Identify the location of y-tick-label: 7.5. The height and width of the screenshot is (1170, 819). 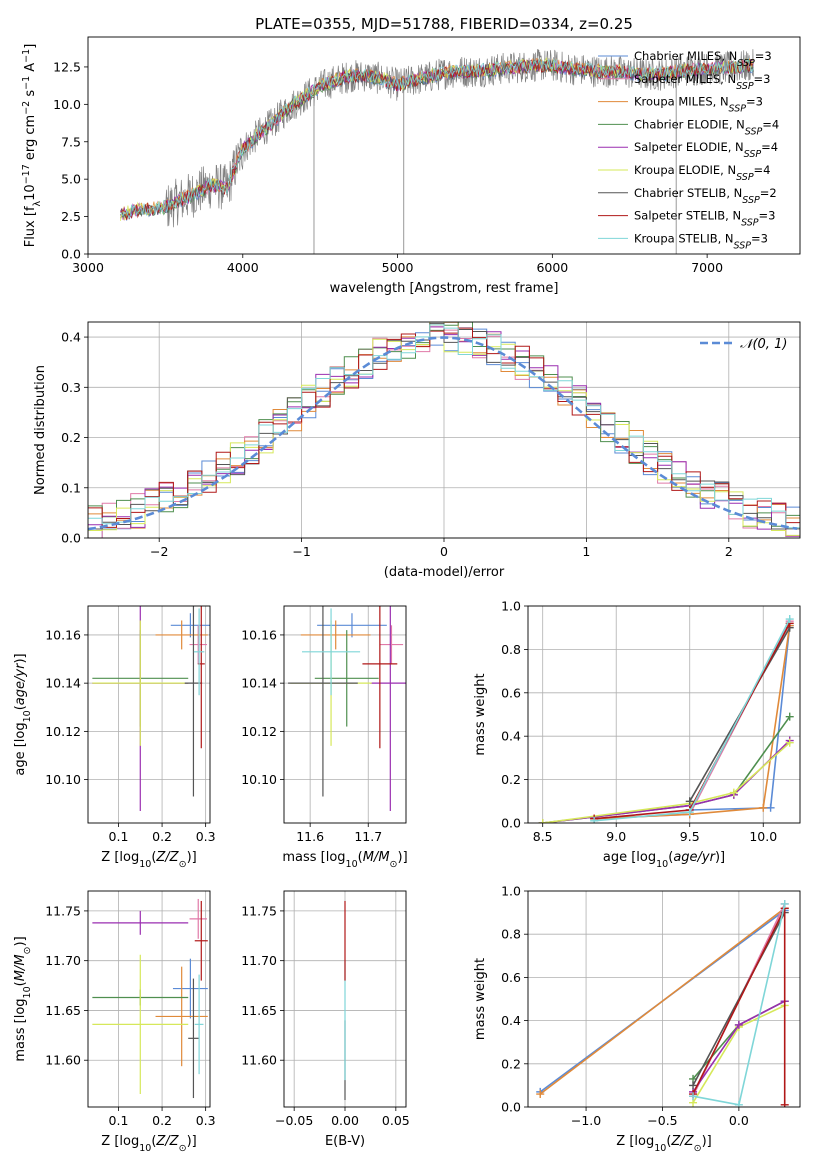
(71, 141).